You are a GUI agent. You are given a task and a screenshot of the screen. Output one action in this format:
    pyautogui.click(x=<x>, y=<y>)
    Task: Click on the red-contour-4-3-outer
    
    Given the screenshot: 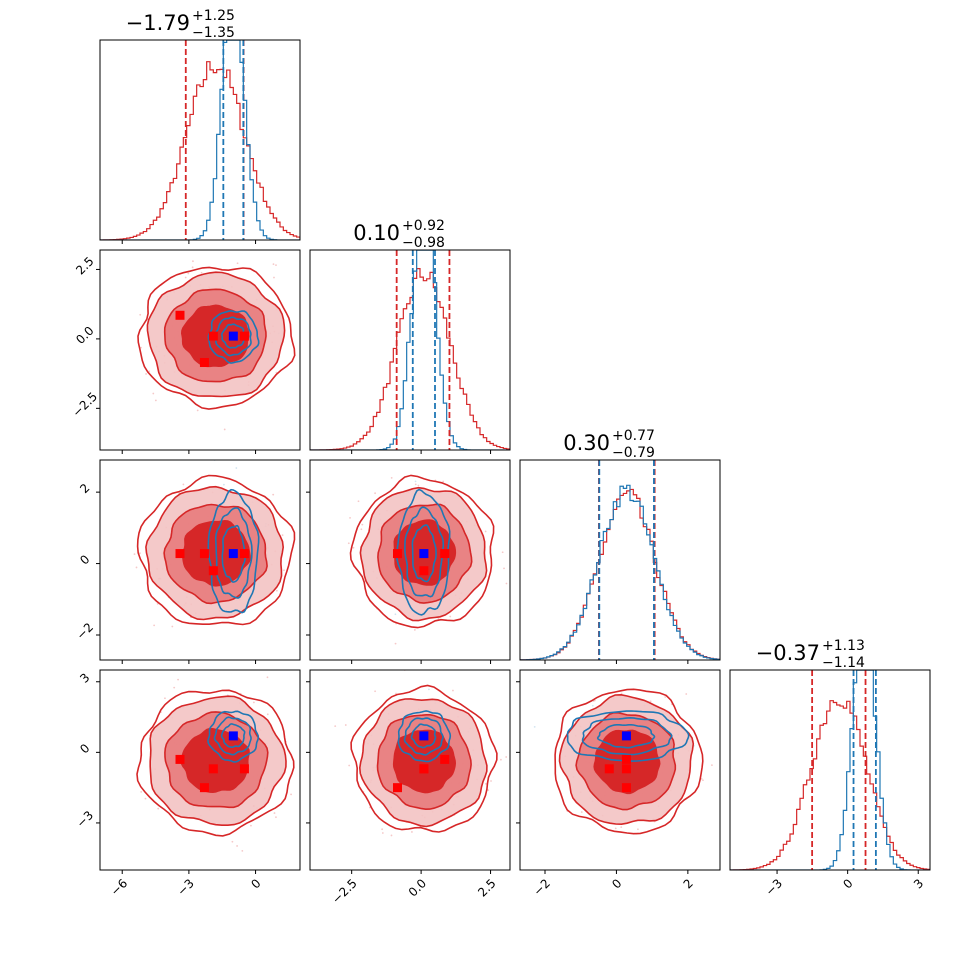 What is the action you would take?
    pyautogui.click(x=629, y=761)
    